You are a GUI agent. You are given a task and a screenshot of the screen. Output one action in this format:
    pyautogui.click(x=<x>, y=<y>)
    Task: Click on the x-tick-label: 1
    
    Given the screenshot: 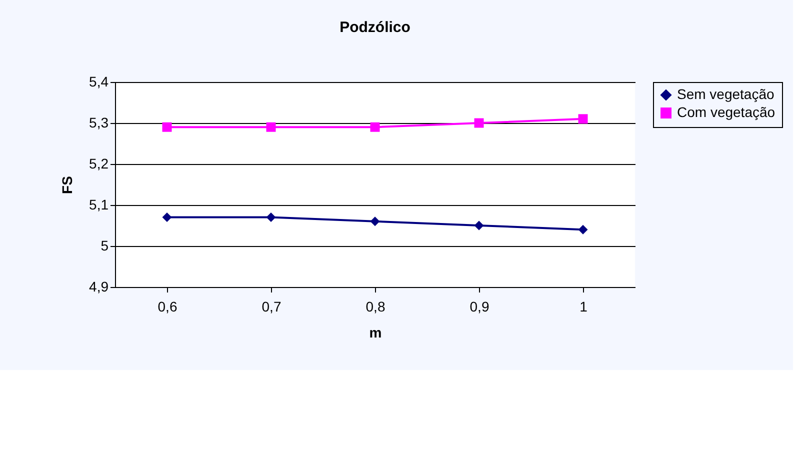 What is the action you would take?
    pyautogui.click(x=584, y=306)
    